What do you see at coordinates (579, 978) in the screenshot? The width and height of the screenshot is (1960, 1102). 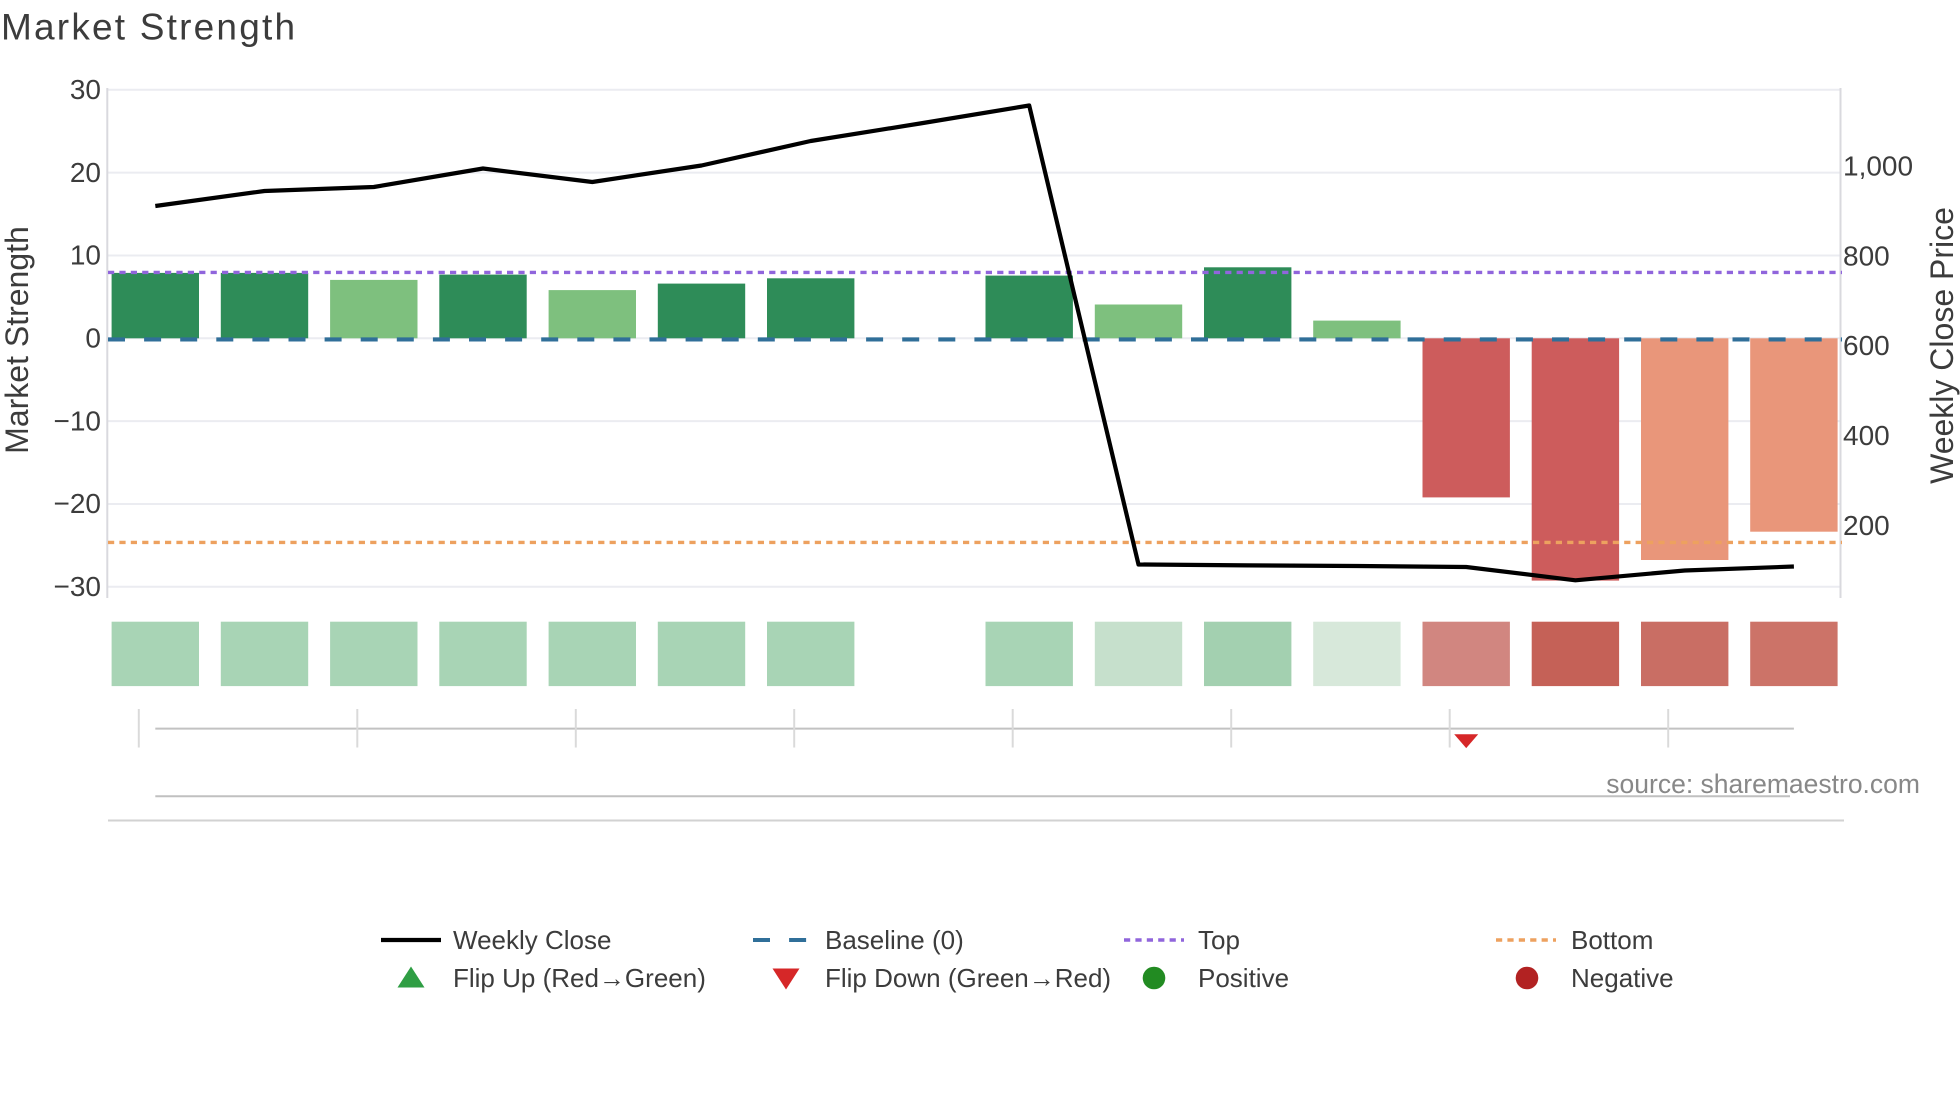 I see `svg-text: Flip Up (Red→Green)` at bounding box center [579, 978].